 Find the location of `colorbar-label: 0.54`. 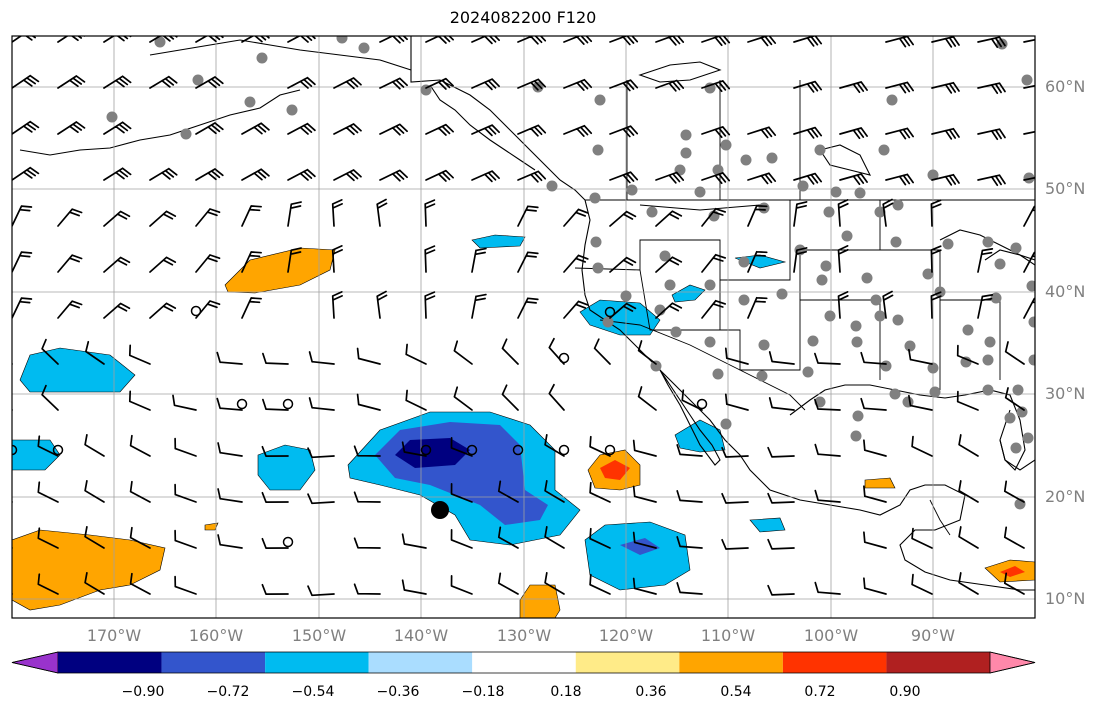

colorbar-label: 0.54 is located at coordinates (736, 692).